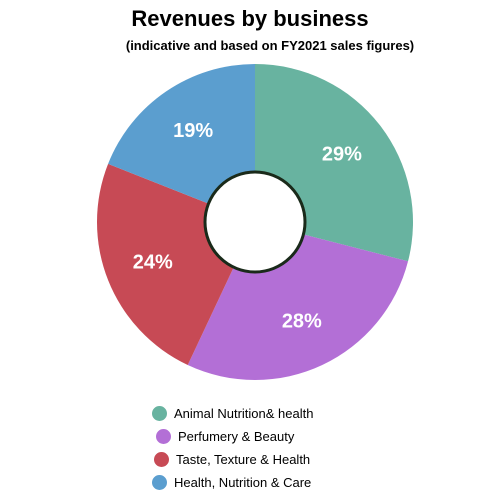  Describe the element at coordinates (342, 155) in the screenshot. I see `slice-label-animal-nutrition: 29%` at that location.